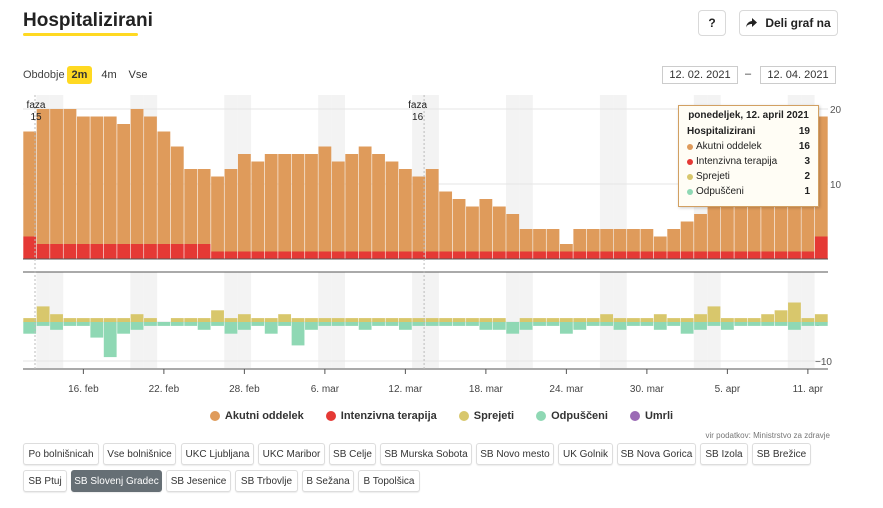 This screenshot has height=508, width=883. What do you see at coordinates (88, 20) in the screenshot?
I see `page-title: Hospitalizirani` at bounding box center [88, 20].